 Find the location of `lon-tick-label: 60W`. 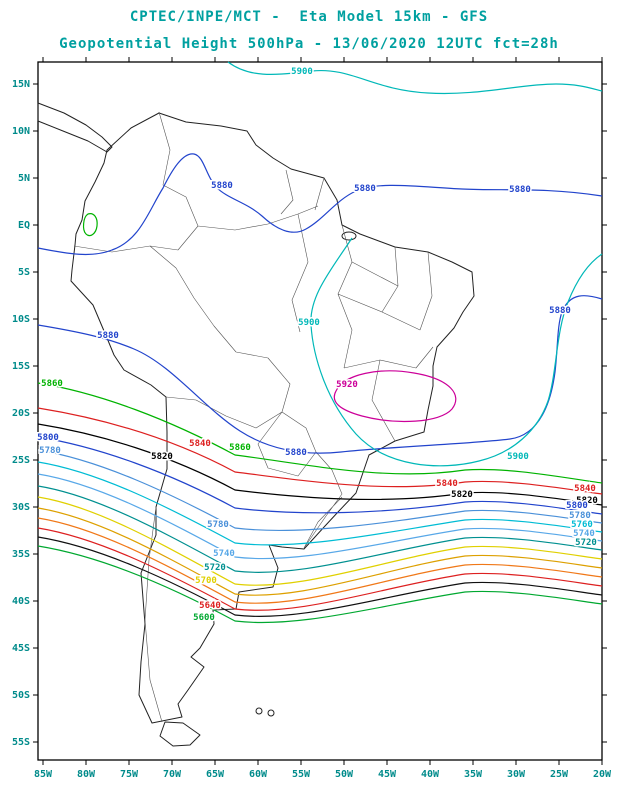

lon-tick-label: 60W is located at coordinates (258, 774).